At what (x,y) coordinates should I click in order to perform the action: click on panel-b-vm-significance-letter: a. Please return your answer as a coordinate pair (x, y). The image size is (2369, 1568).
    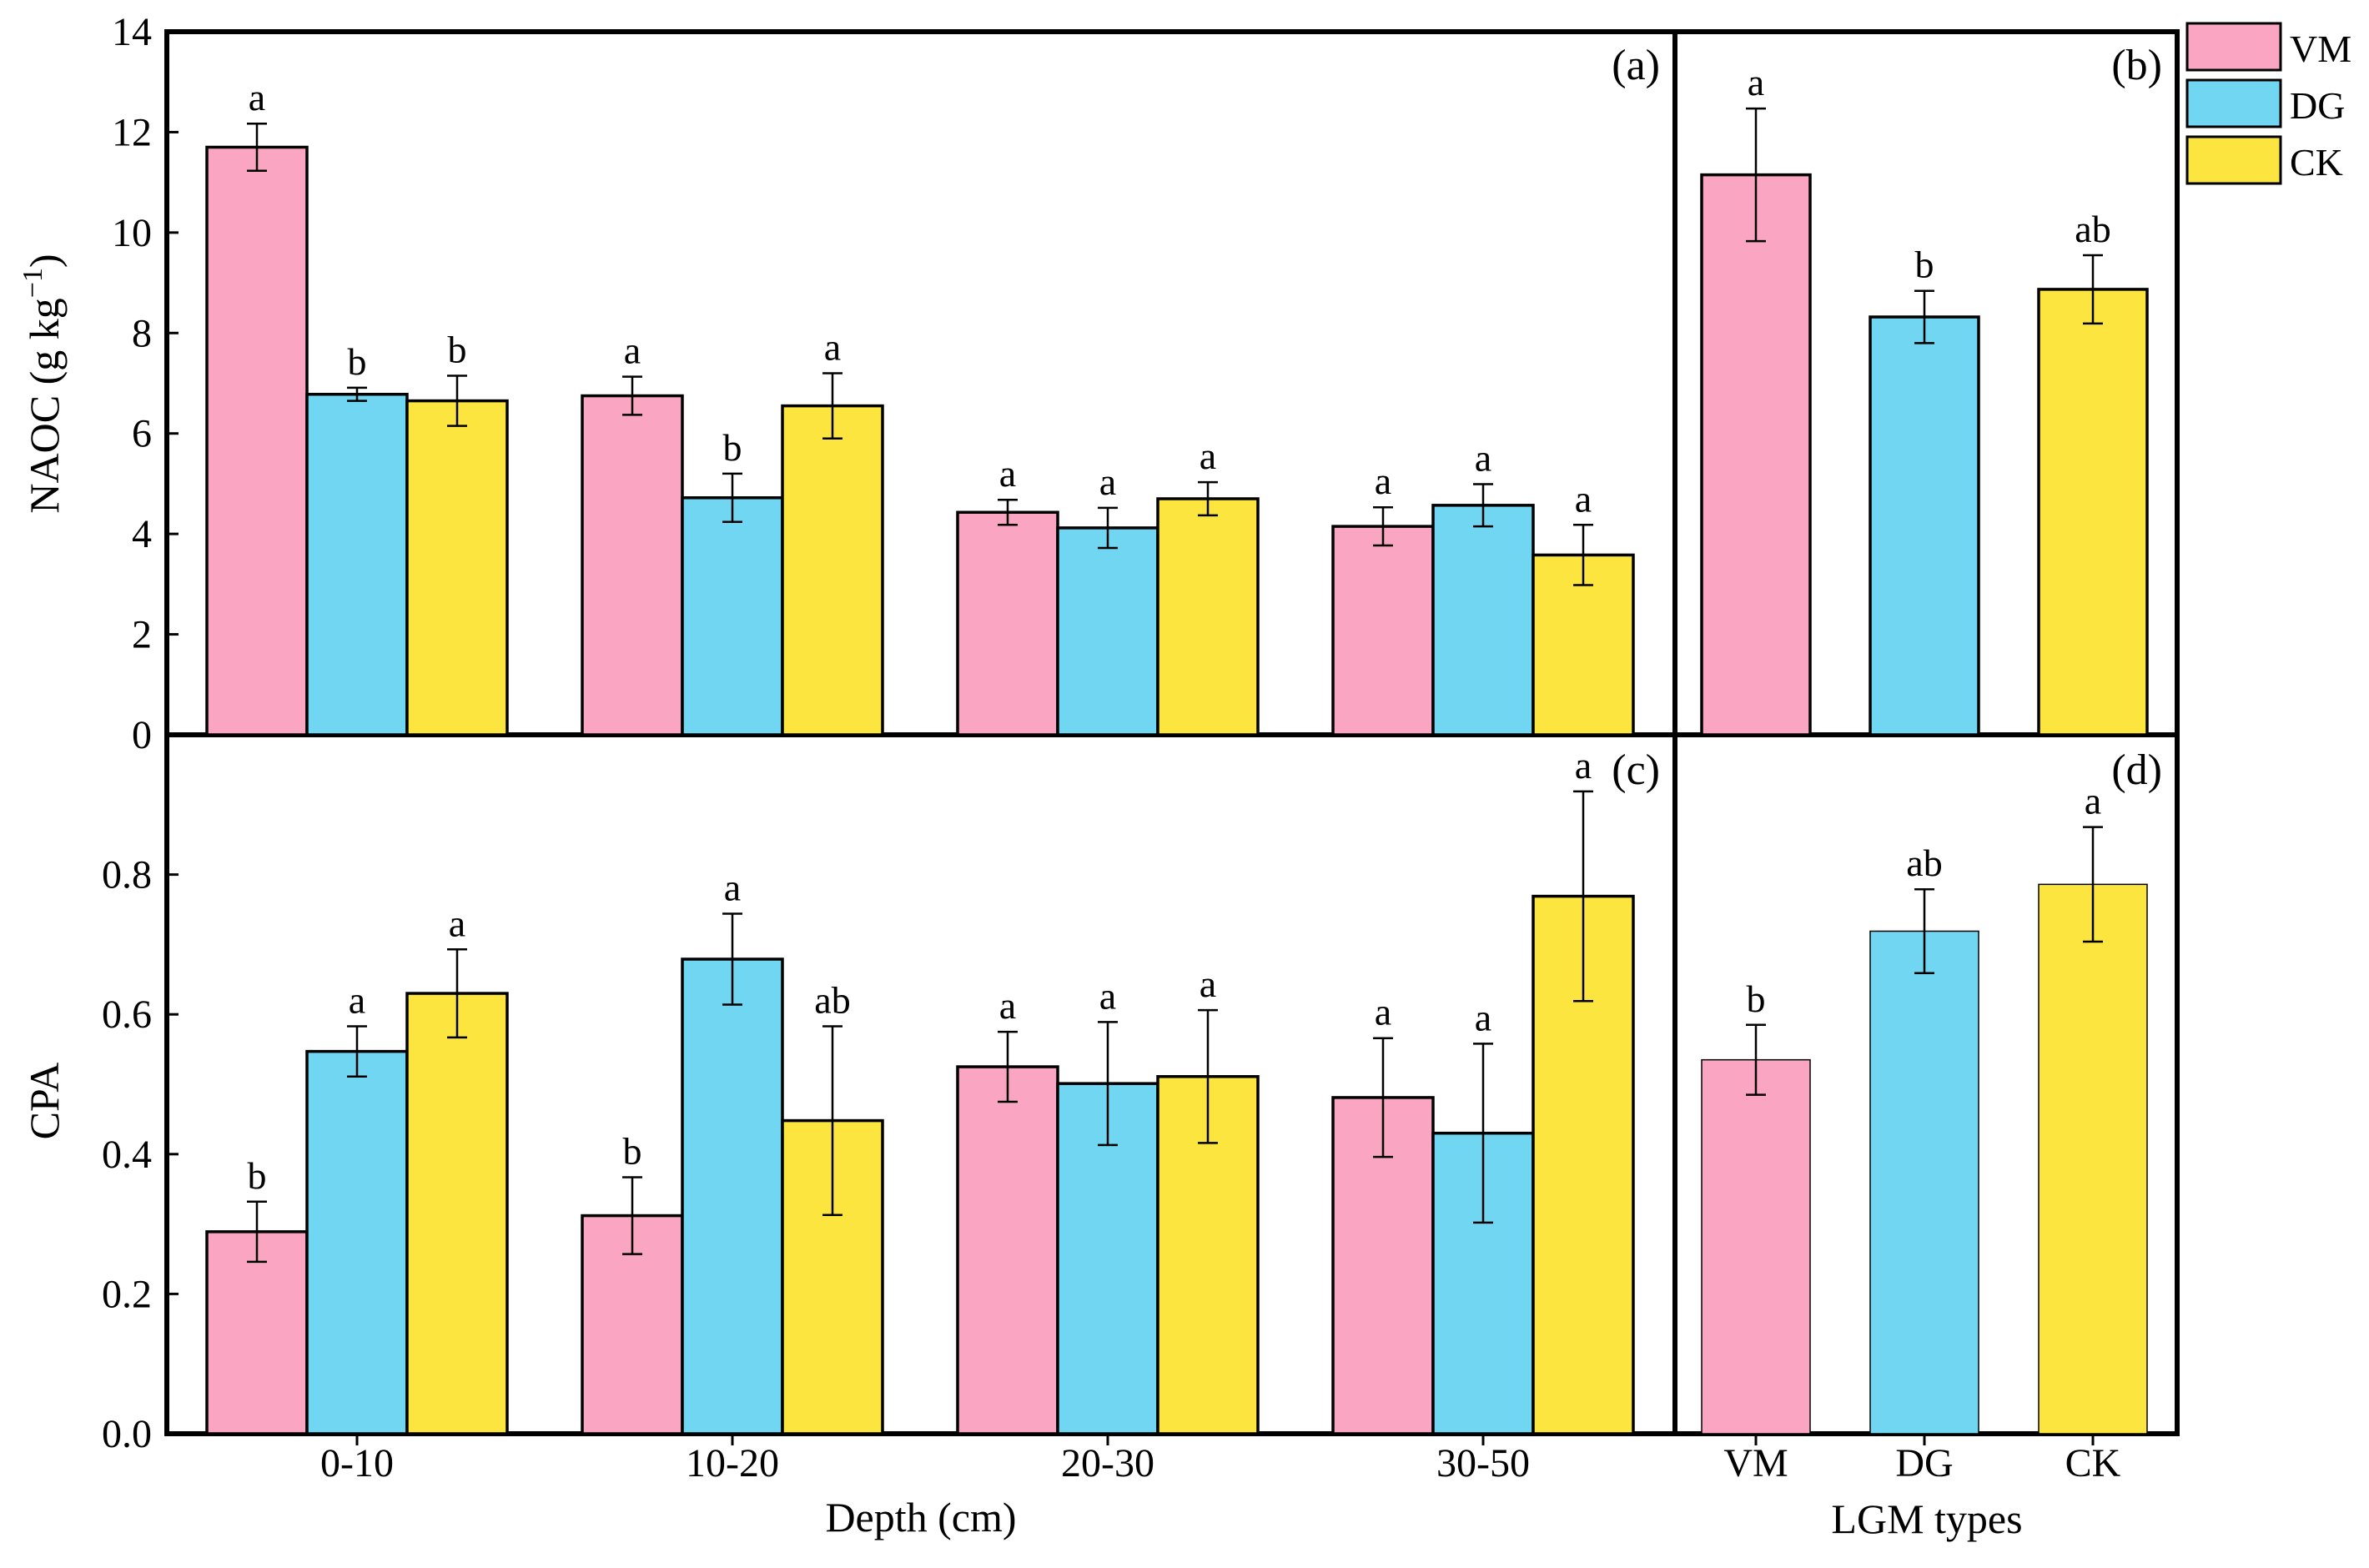
    Looking at the image, I should click on (1756, 82).